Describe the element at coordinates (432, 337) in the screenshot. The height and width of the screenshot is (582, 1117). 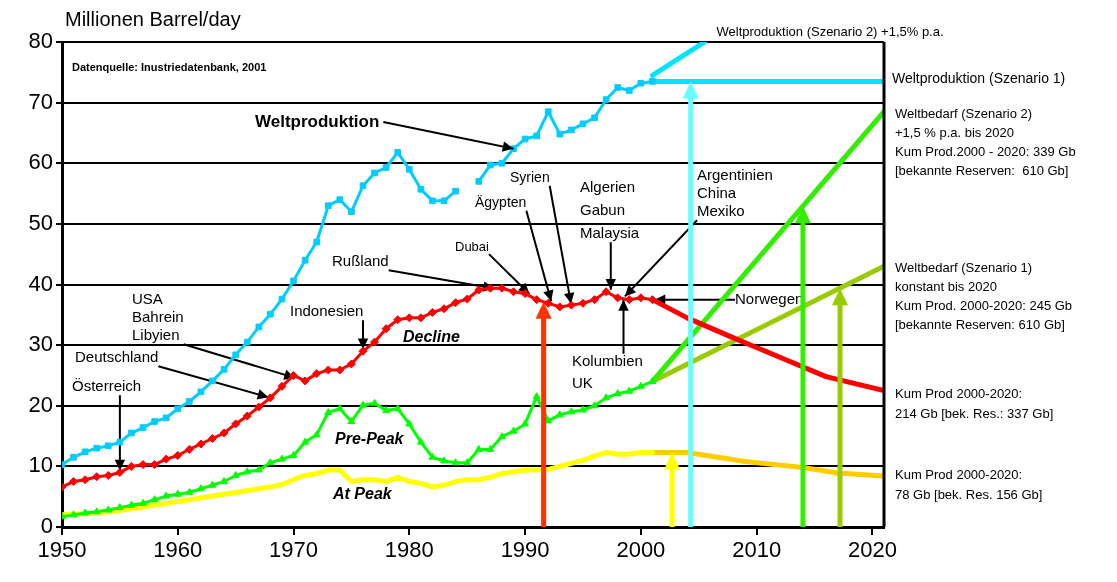
I see `series-label: Decline` at that location.